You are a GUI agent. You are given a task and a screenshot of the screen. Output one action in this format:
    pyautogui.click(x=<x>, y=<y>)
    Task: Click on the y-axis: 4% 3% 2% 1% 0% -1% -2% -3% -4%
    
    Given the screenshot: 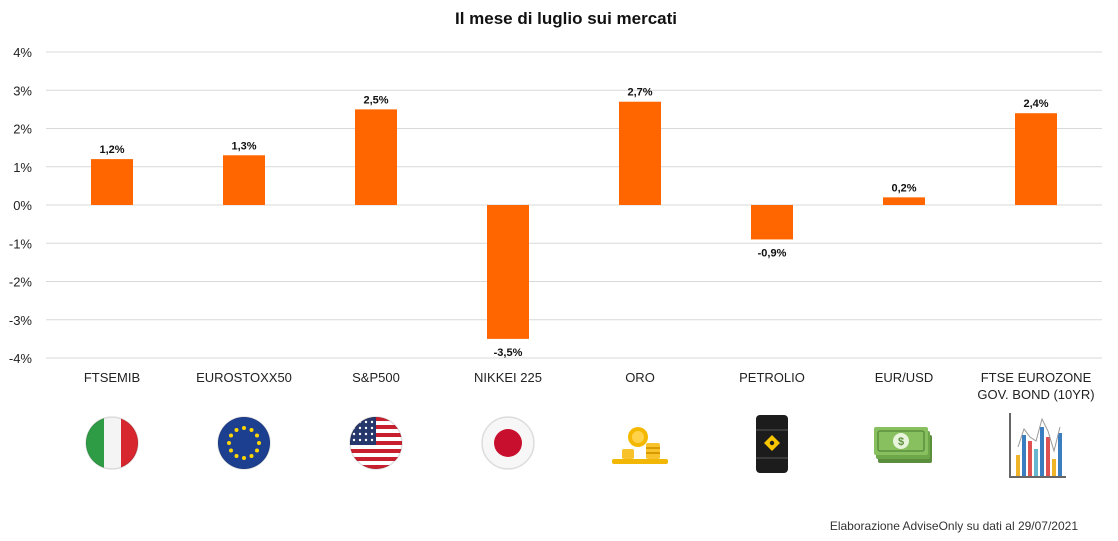 What is the action you would take?
    pyautogui.click(x=21, y=205)
    